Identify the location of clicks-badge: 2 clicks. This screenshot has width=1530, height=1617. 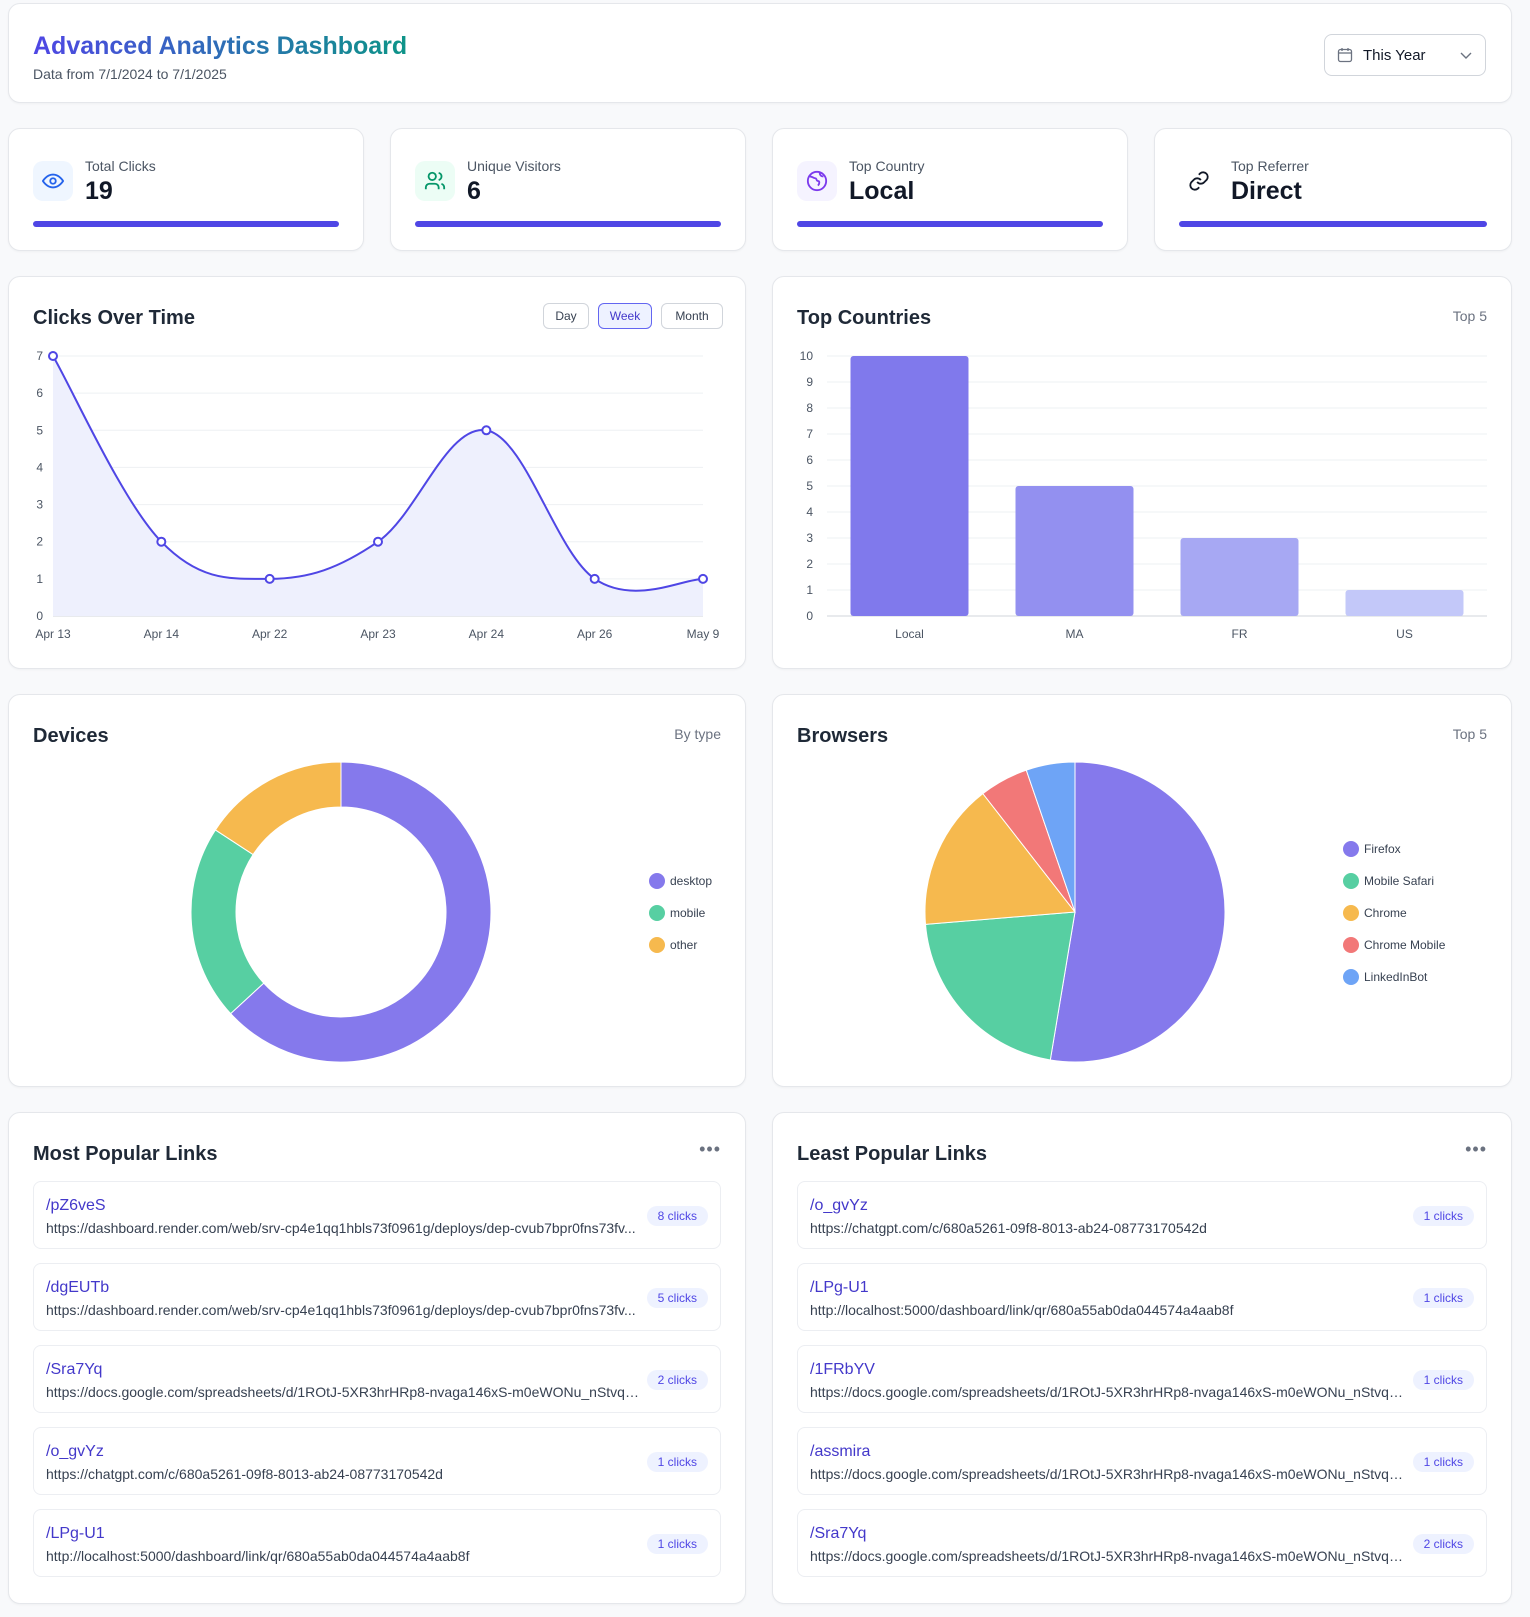
(1443, 1544).